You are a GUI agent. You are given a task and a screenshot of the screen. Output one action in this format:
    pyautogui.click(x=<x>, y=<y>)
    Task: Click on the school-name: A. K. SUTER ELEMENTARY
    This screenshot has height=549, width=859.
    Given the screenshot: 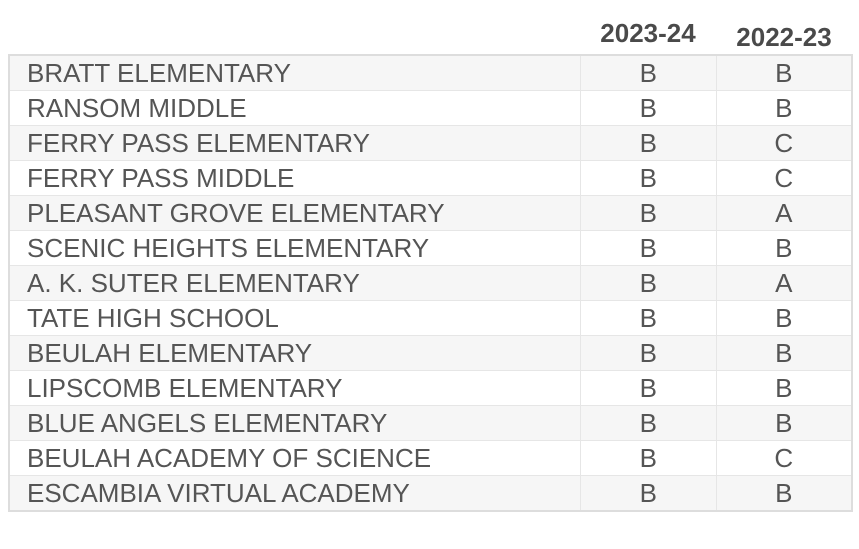 What is the action you would take?
    pyautogui.click(x=295, y=283)
    